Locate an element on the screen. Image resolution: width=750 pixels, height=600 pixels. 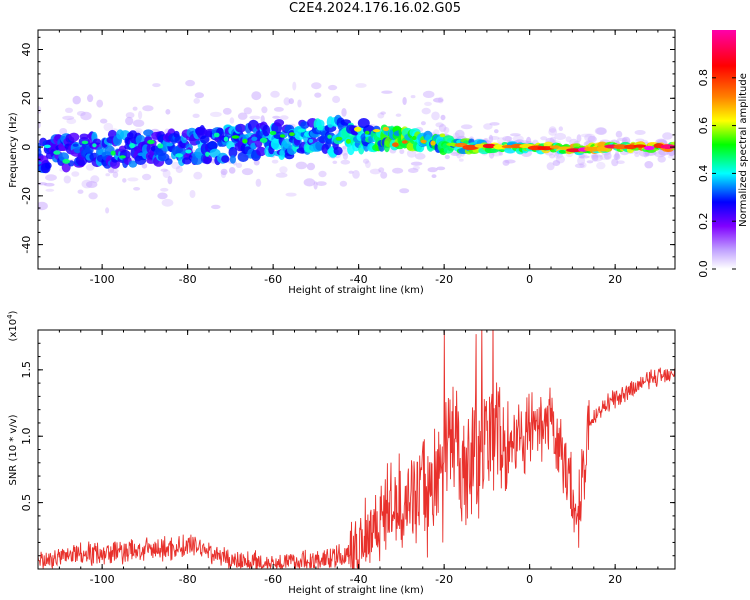
y-tick-label: 0 is located at coordinates (26, 147).